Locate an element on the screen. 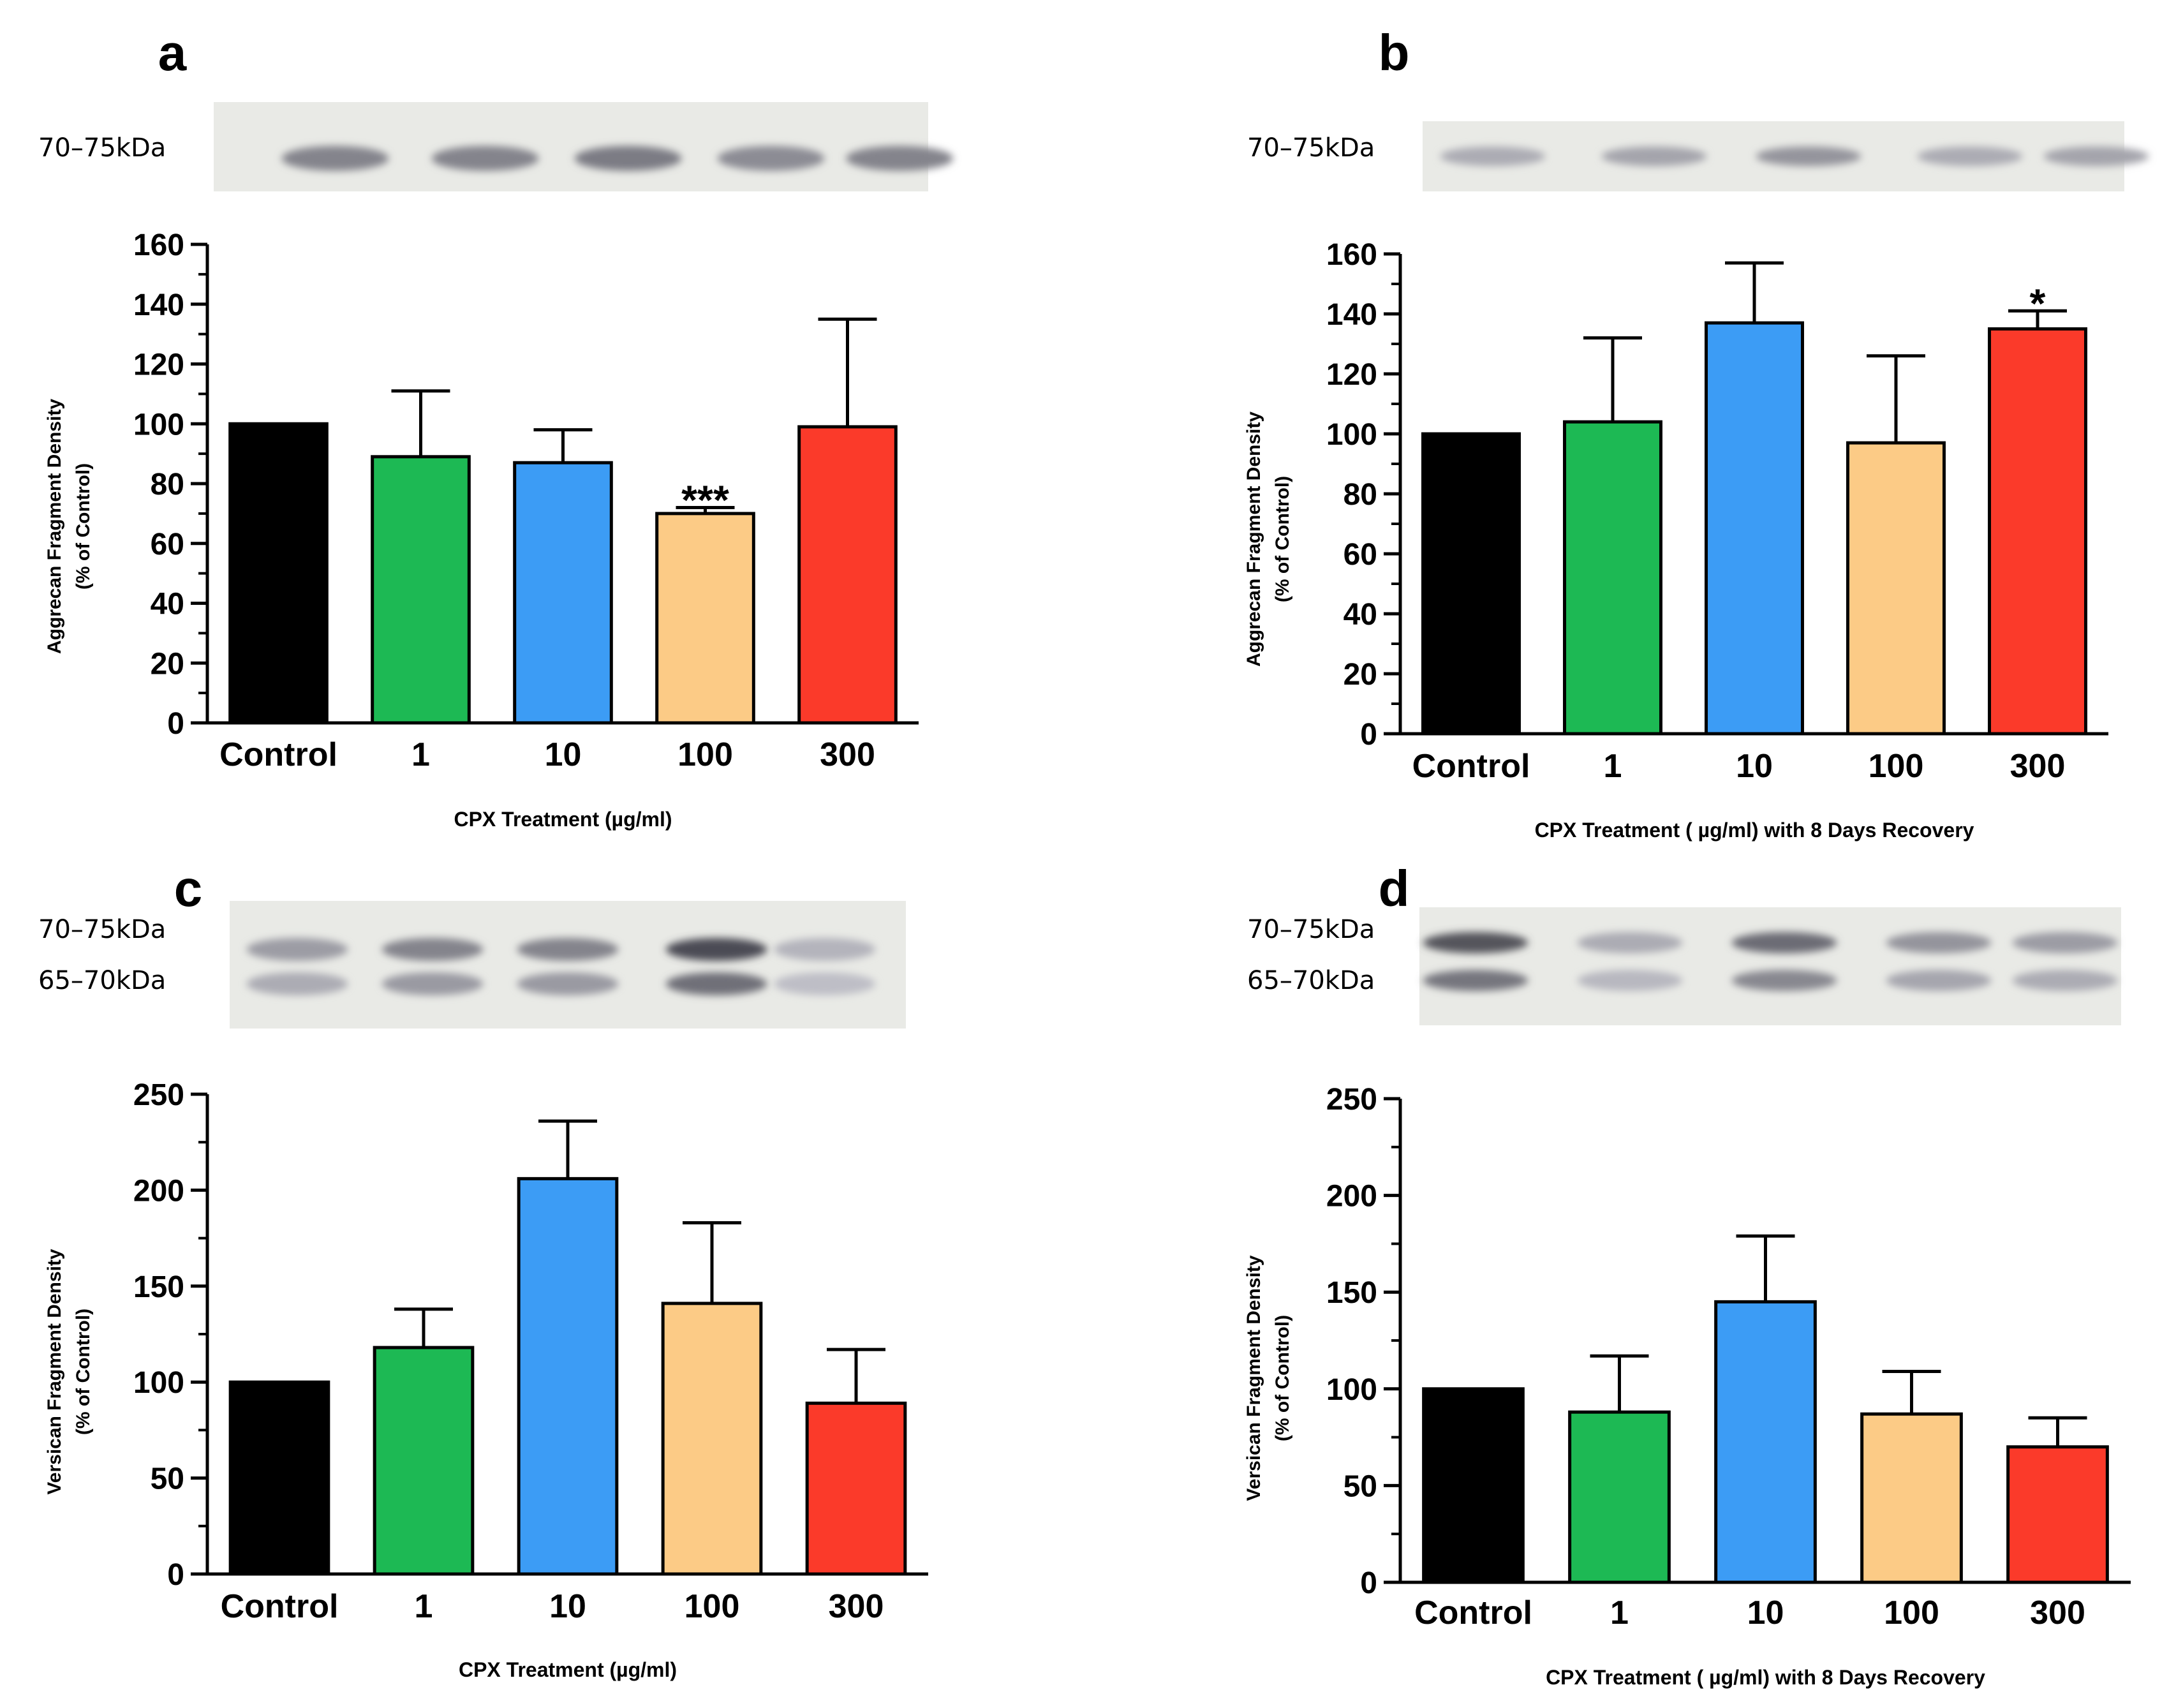  y-tick-label: 80 is located at coordinates (1360, 495).